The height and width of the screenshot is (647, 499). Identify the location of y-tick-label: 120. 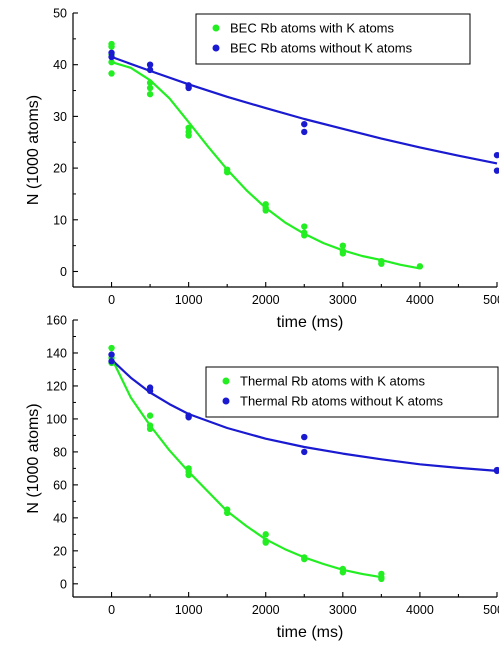
(56, 386).